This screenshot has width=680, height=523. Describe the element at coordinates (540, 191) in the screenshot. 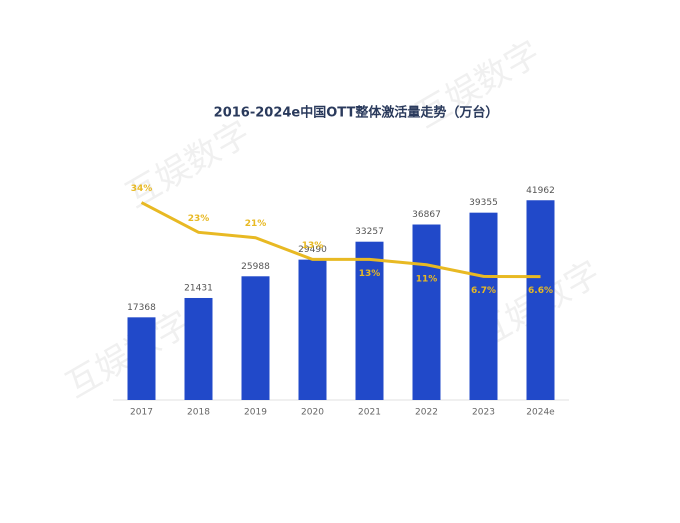

I see `bar-value-label: 41962` at that location.